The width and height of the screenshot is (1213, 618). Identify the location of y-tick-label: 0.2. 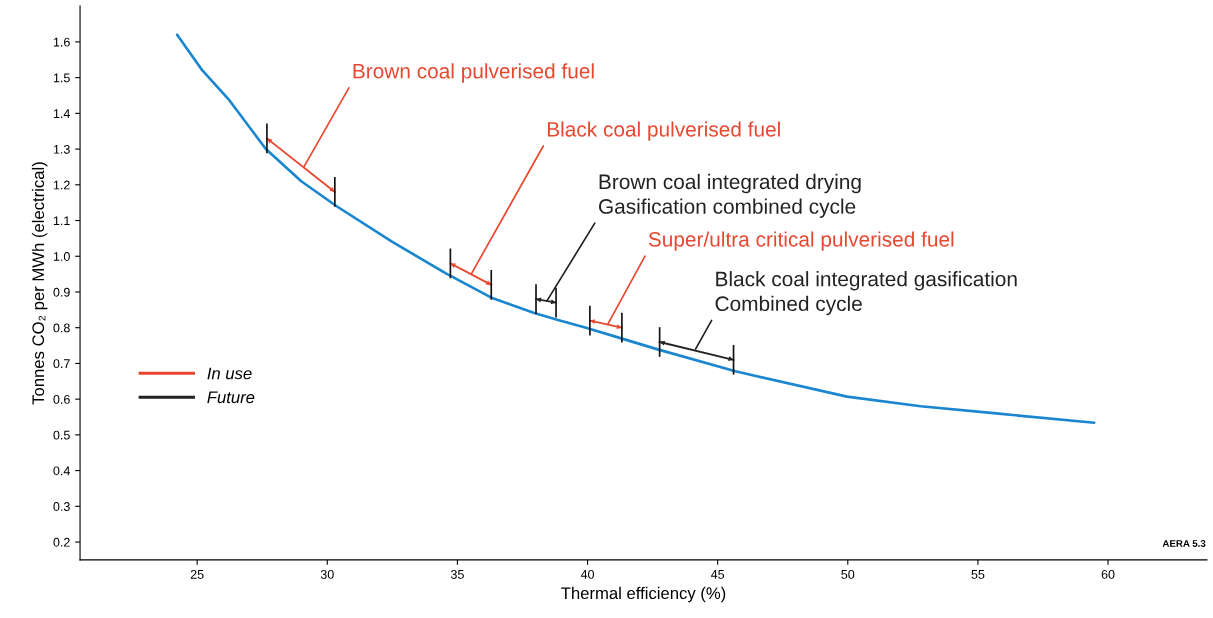
(61, 542).